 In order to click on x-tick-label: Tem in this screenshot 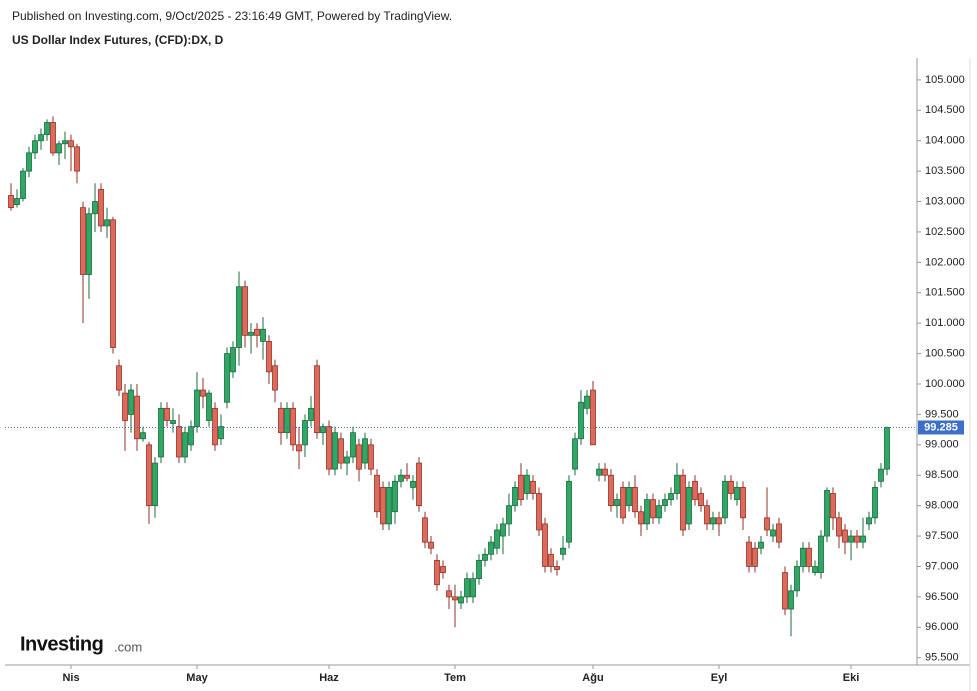, I will do `click(455, 678)`.